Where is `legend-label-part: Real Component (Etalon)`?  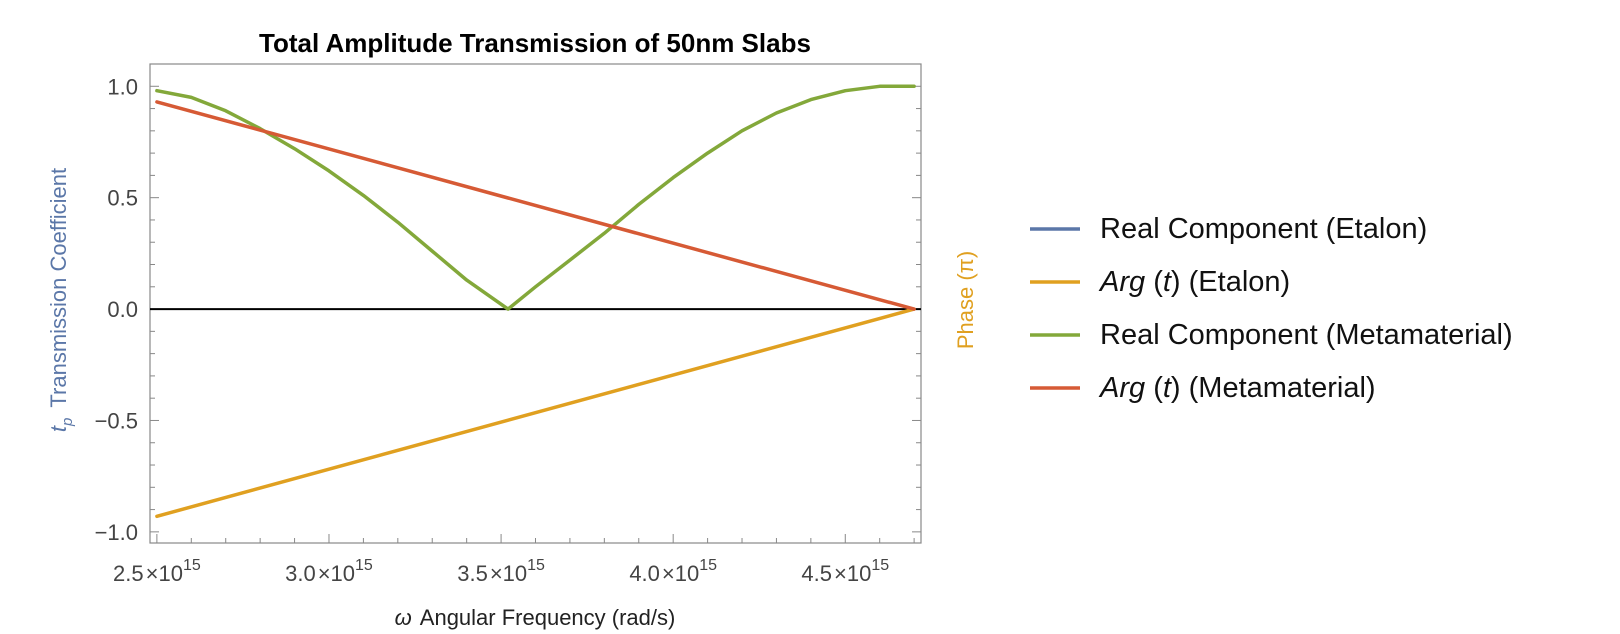
legend-label-part: Real Component (Etalon) is located at coordinates (1263, 229).